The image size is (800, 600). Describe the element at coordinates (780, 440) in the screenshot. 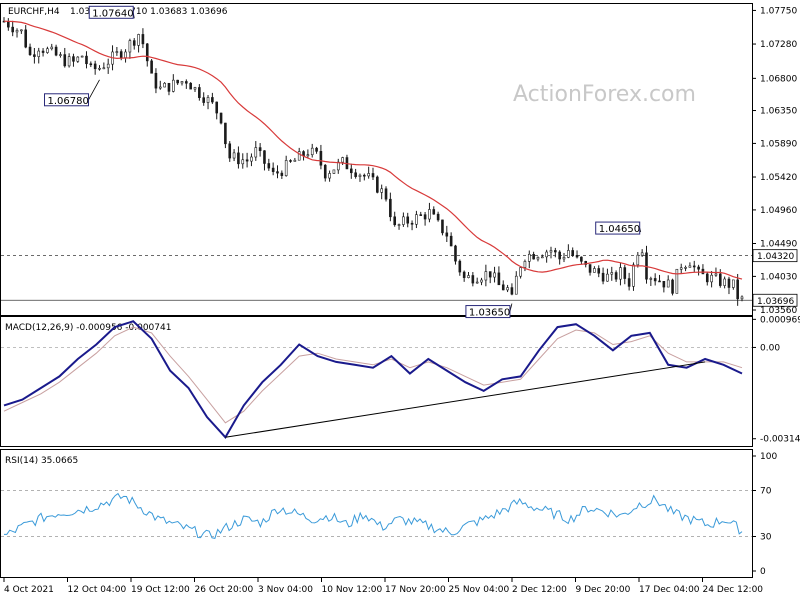

I see `macd-tick-label: -0.003149` at that location.